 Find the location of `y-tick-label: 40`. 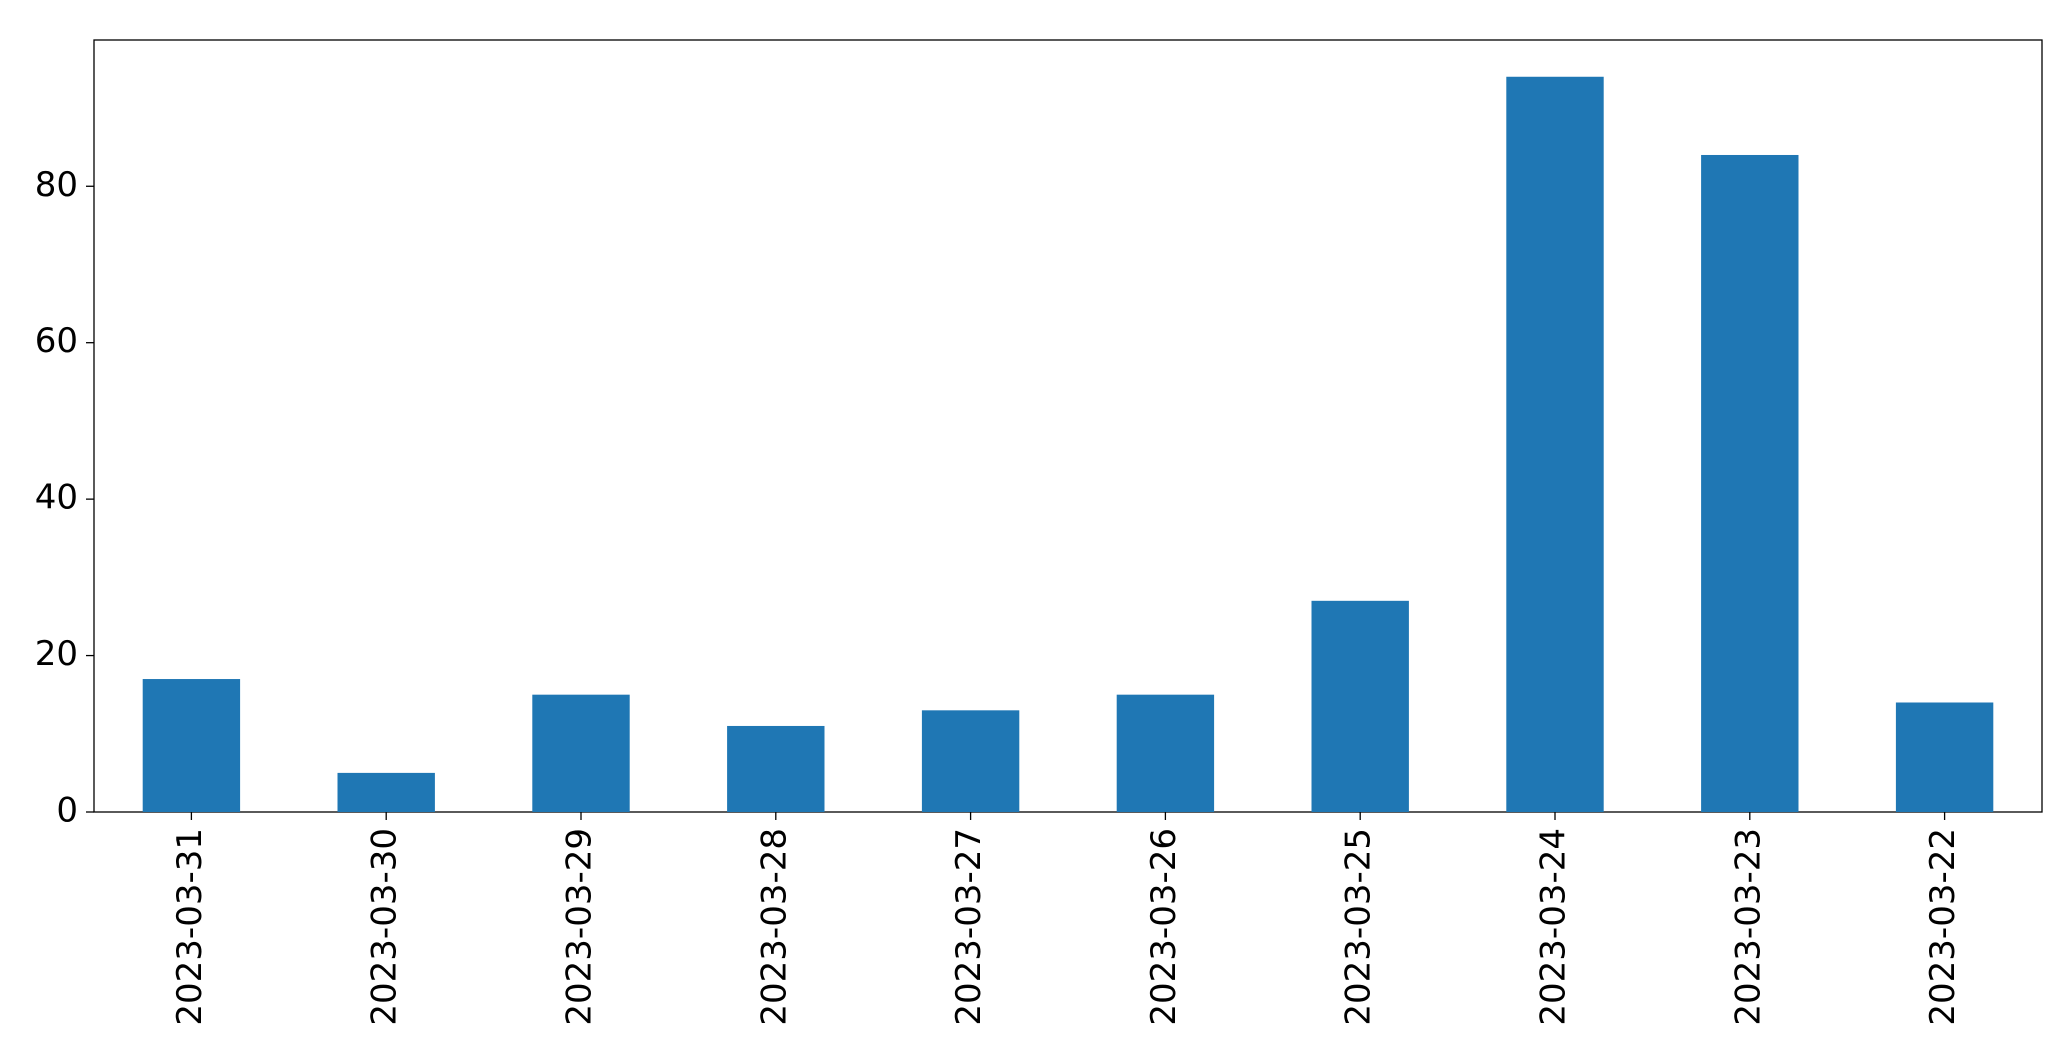

y-tick-label: 40 is located at coordinates (56, 498).